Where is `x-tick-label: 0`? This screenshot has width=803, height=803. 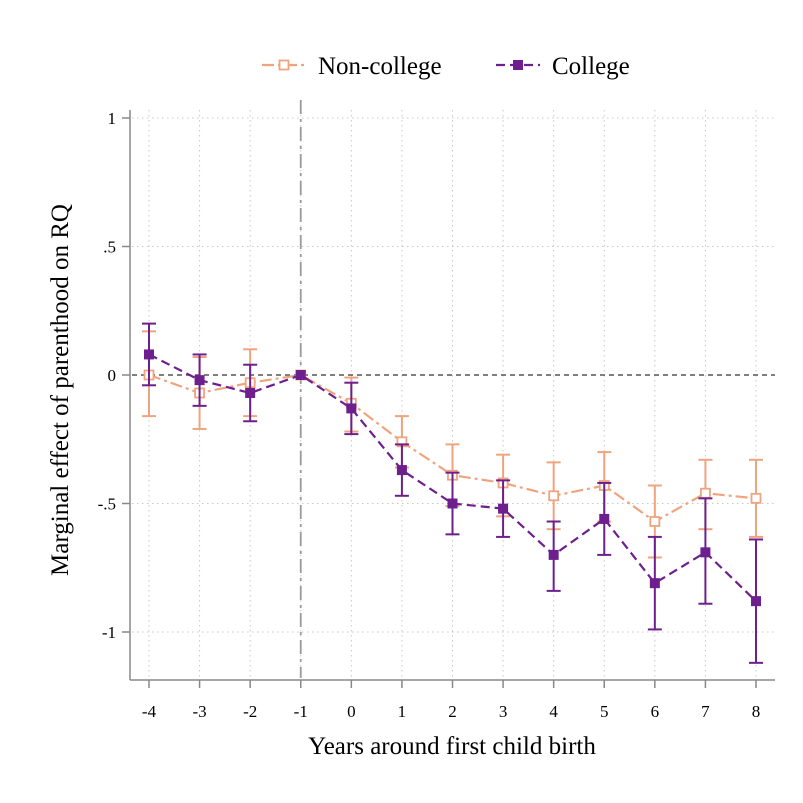 x-tick-label: 0 is located at coordinates (351, 711).